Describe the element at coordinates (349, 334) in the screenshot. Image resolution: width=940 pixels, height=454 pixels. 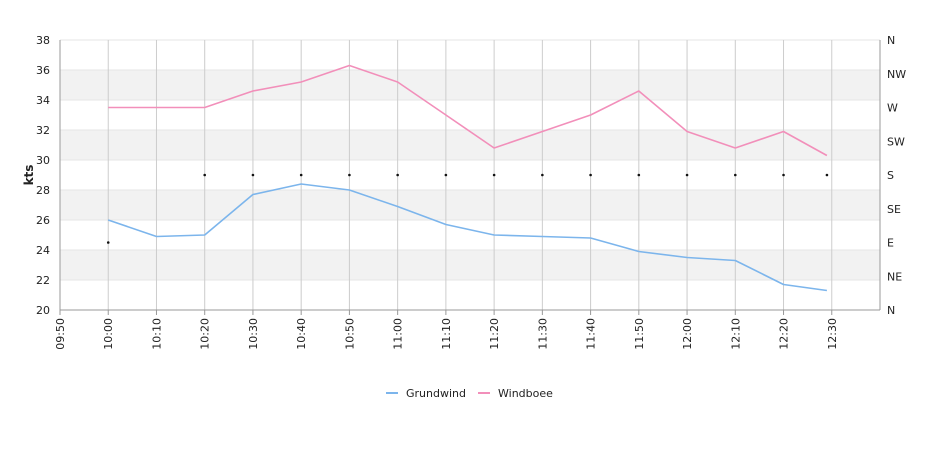
I see `x-tick-label: 10:50` at that location.